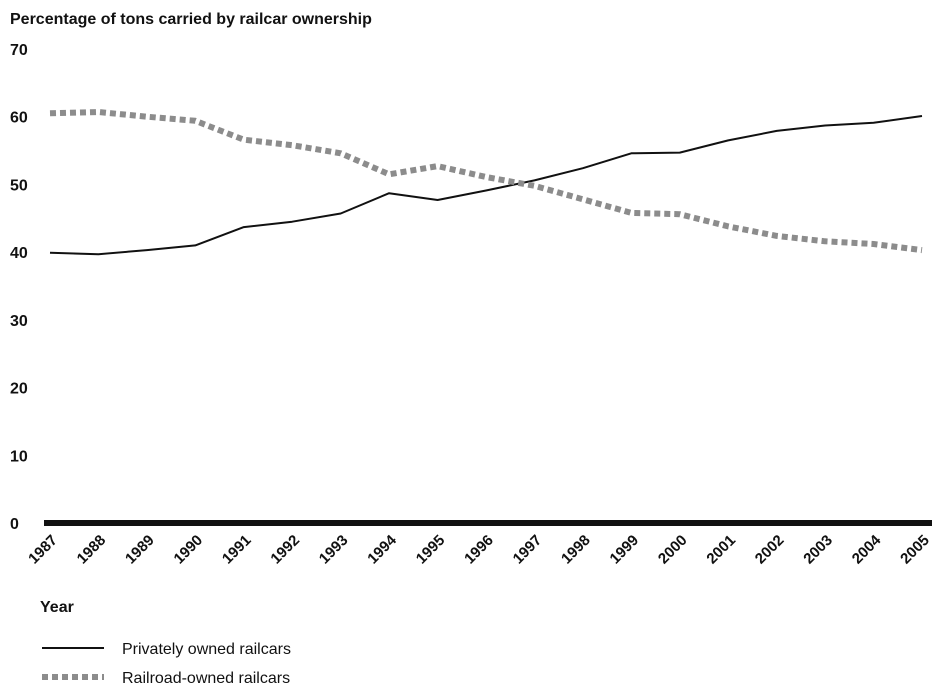  Describe the element at coordinates (206, 649) in the screenshot. I see `legend-label: Privately owned railcars` at that location.